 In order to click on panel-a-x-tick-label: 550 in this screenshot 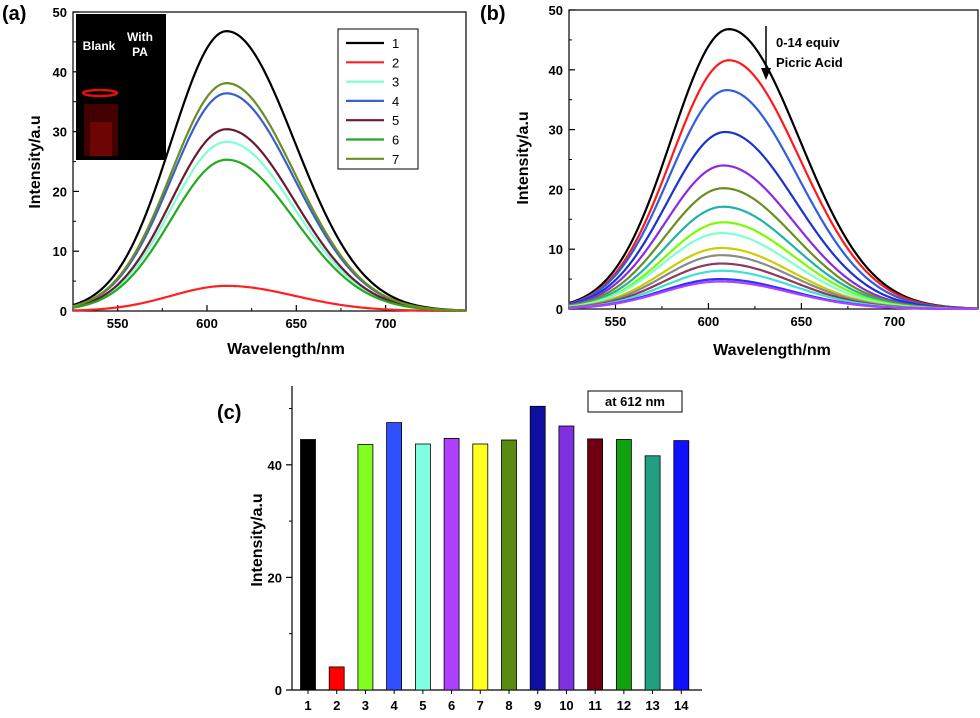, I will do `click(118, 323)`.